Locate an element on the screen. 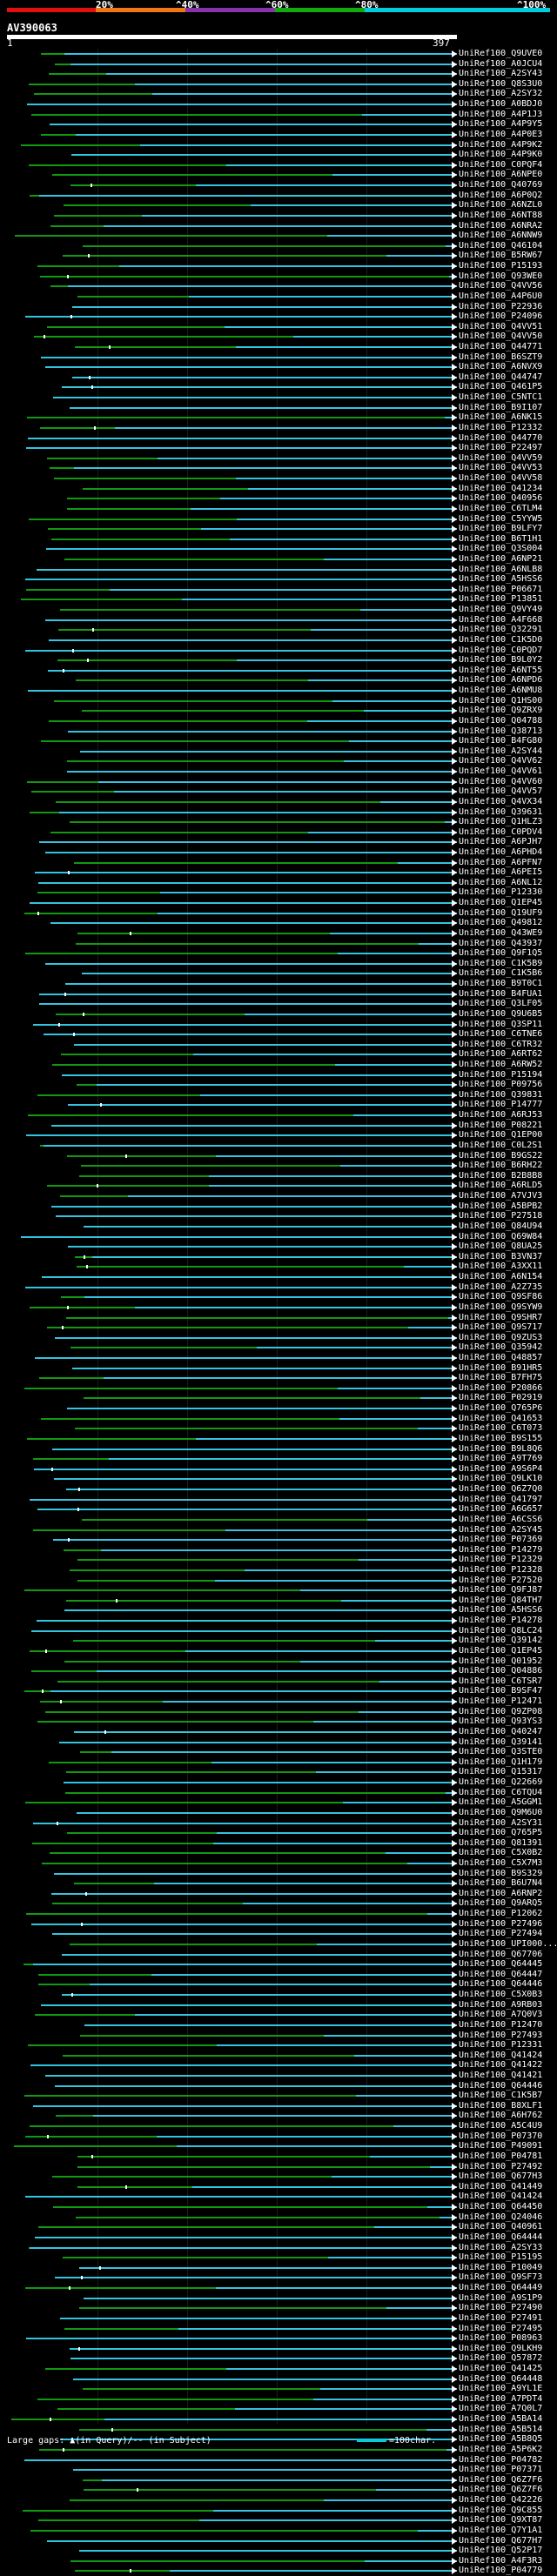 This screenshot has height=2576, width=557. hit-row: UniRef100_Q41234 is located at coordinates (278, 489).